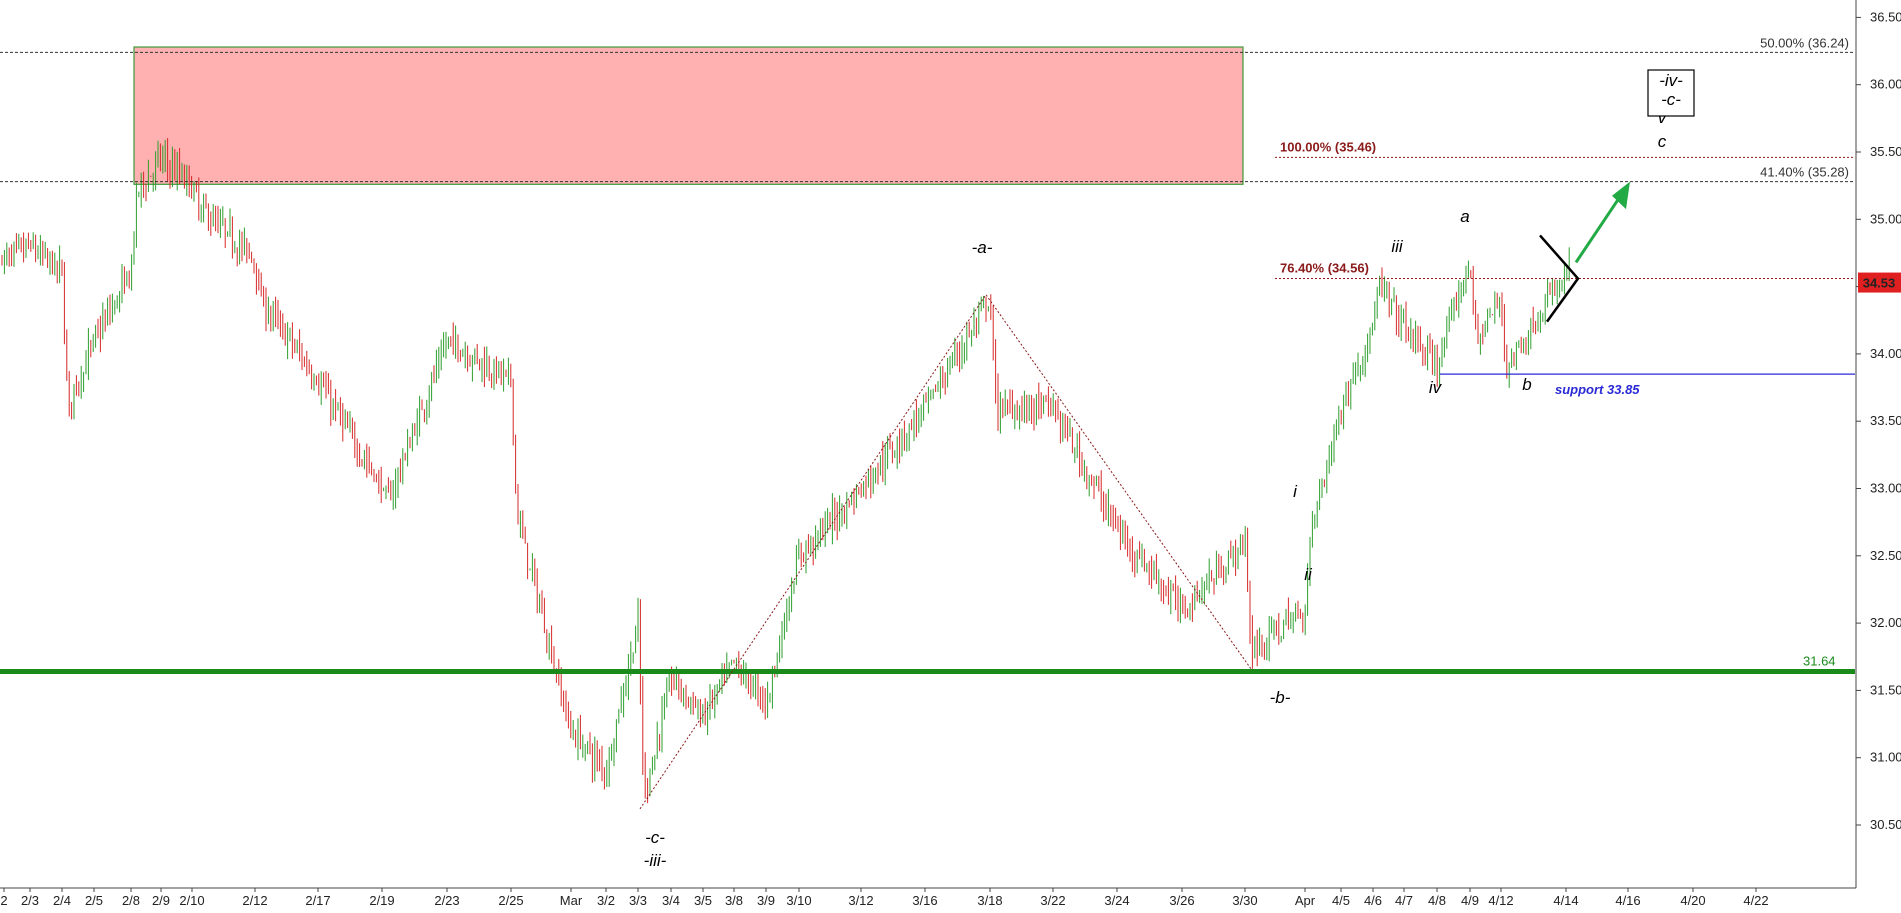 The image size is (1901, 913). What do you see at coordinates (1597, 389) in the screenshot?
I see `support-33-85-label: support 33.85` at bounding box center [1597, 389].